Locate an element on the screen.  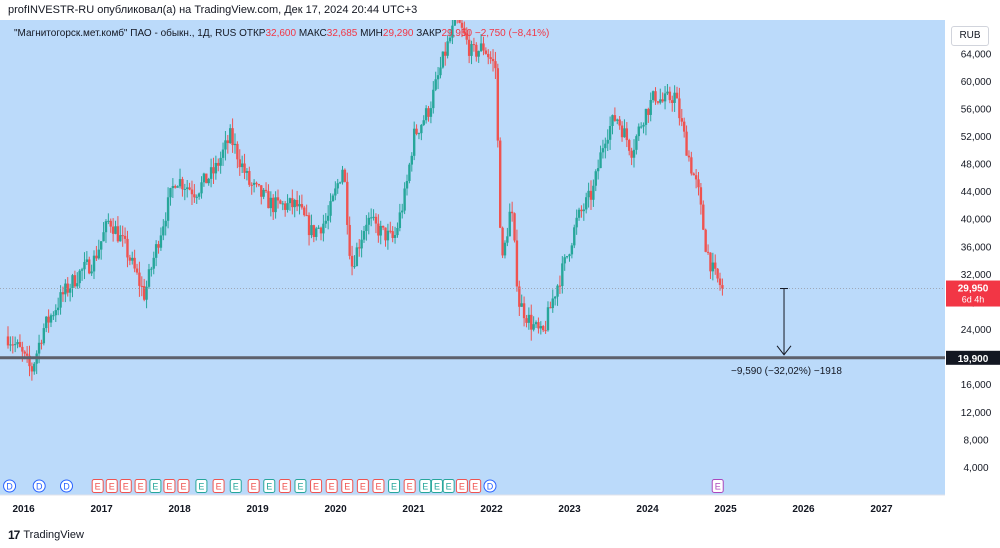
price-tick-label: 48,000 is located at coordinates (976, 165).